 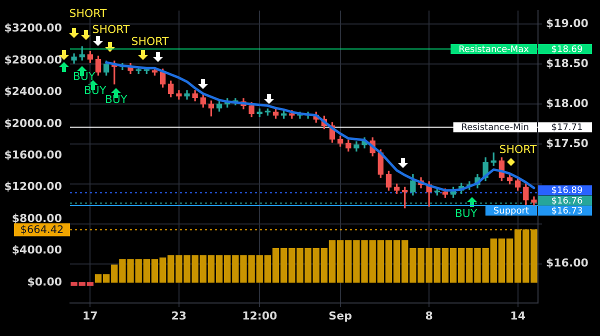 What do you see at coordinates (42, 230) in the screenshot?
I see `y-tick-label: $664.42` at bounding box center [42, 230].